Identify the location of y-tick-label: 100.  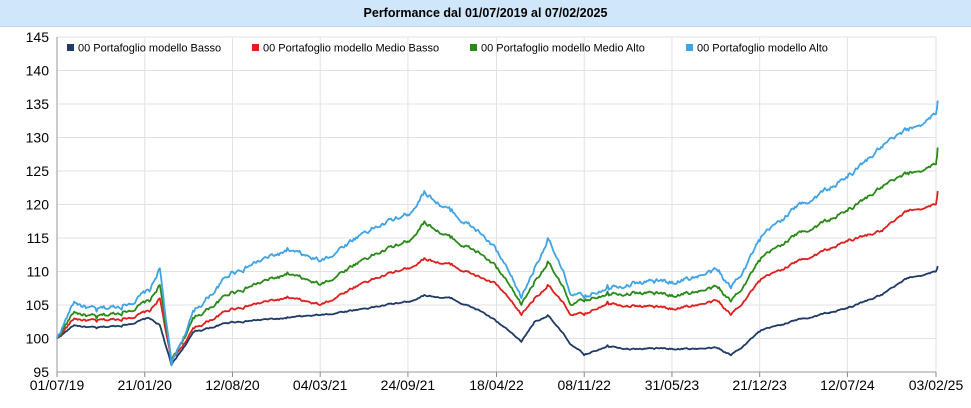
(38, 339).